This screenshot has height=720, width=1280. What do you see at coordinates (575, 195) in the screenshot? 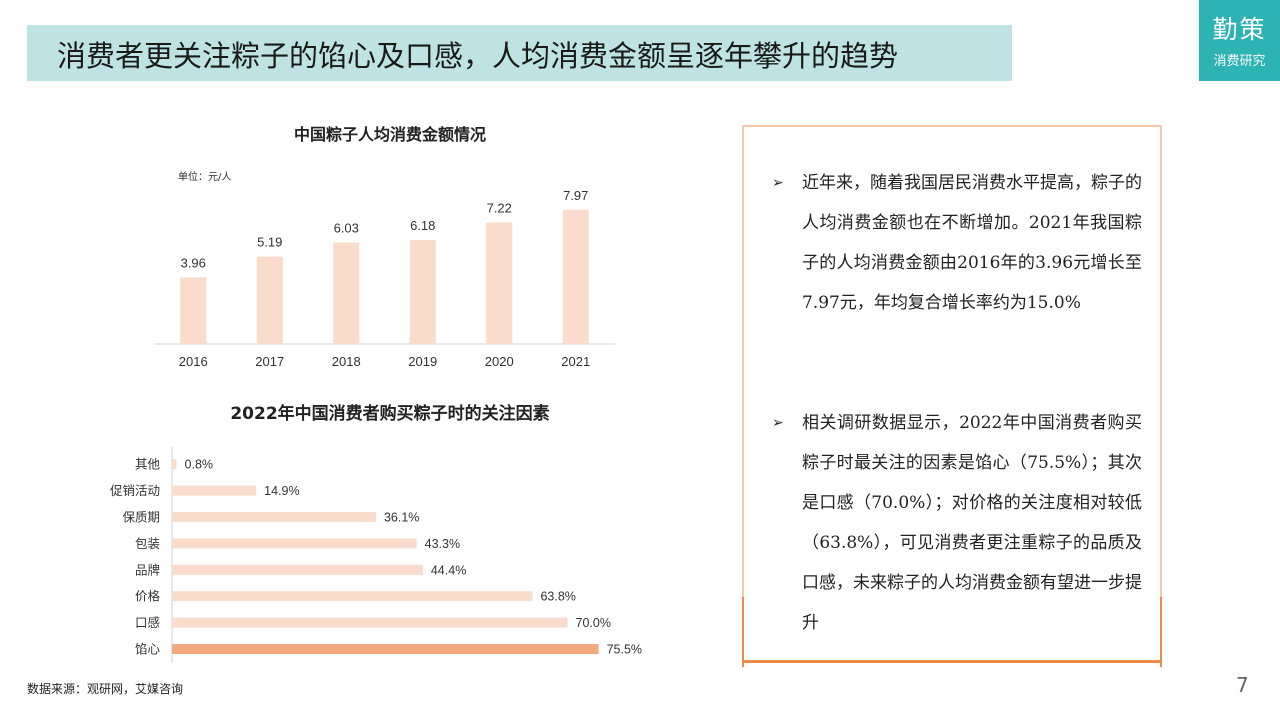
I see `chart1-value-label: 7.97` at bounding box center [575, 195].